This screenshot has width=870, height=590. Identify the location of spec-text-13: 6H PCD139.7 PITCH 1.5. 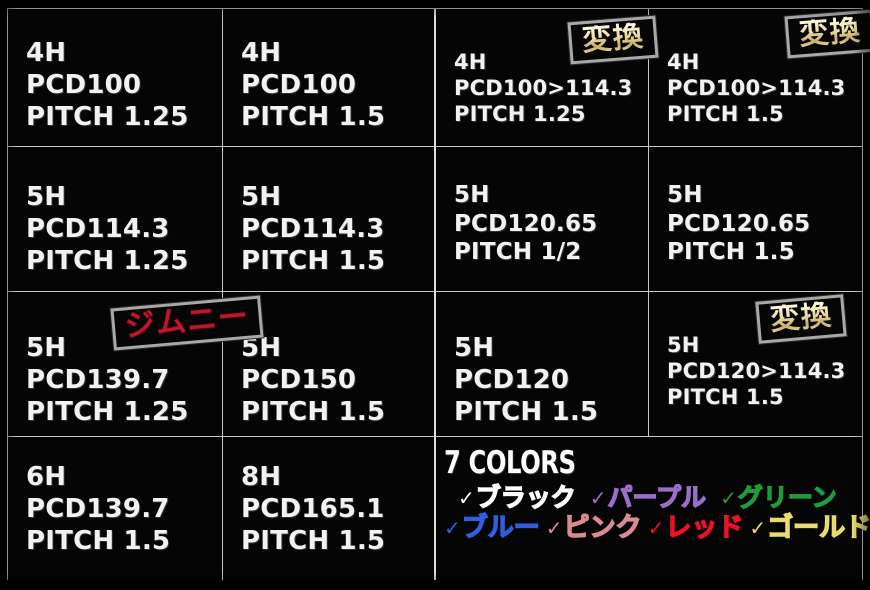
(98, 509).